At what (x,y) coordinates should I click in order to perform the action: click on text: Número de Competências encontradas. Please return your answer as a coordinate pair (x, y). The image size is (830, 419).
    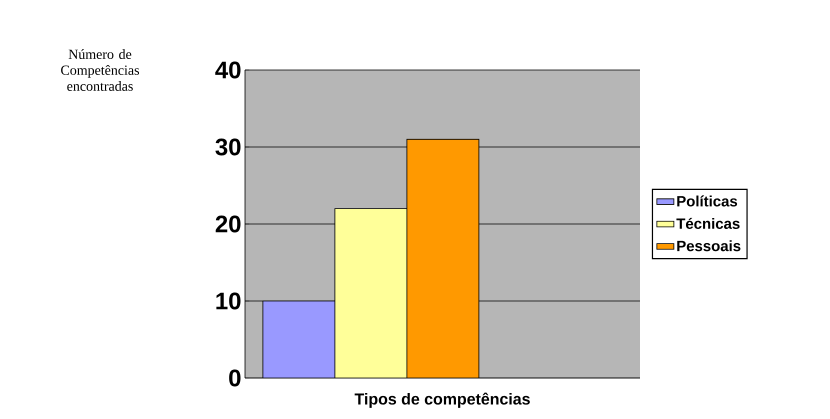
    Looking at the image, I should click on (100, 70).